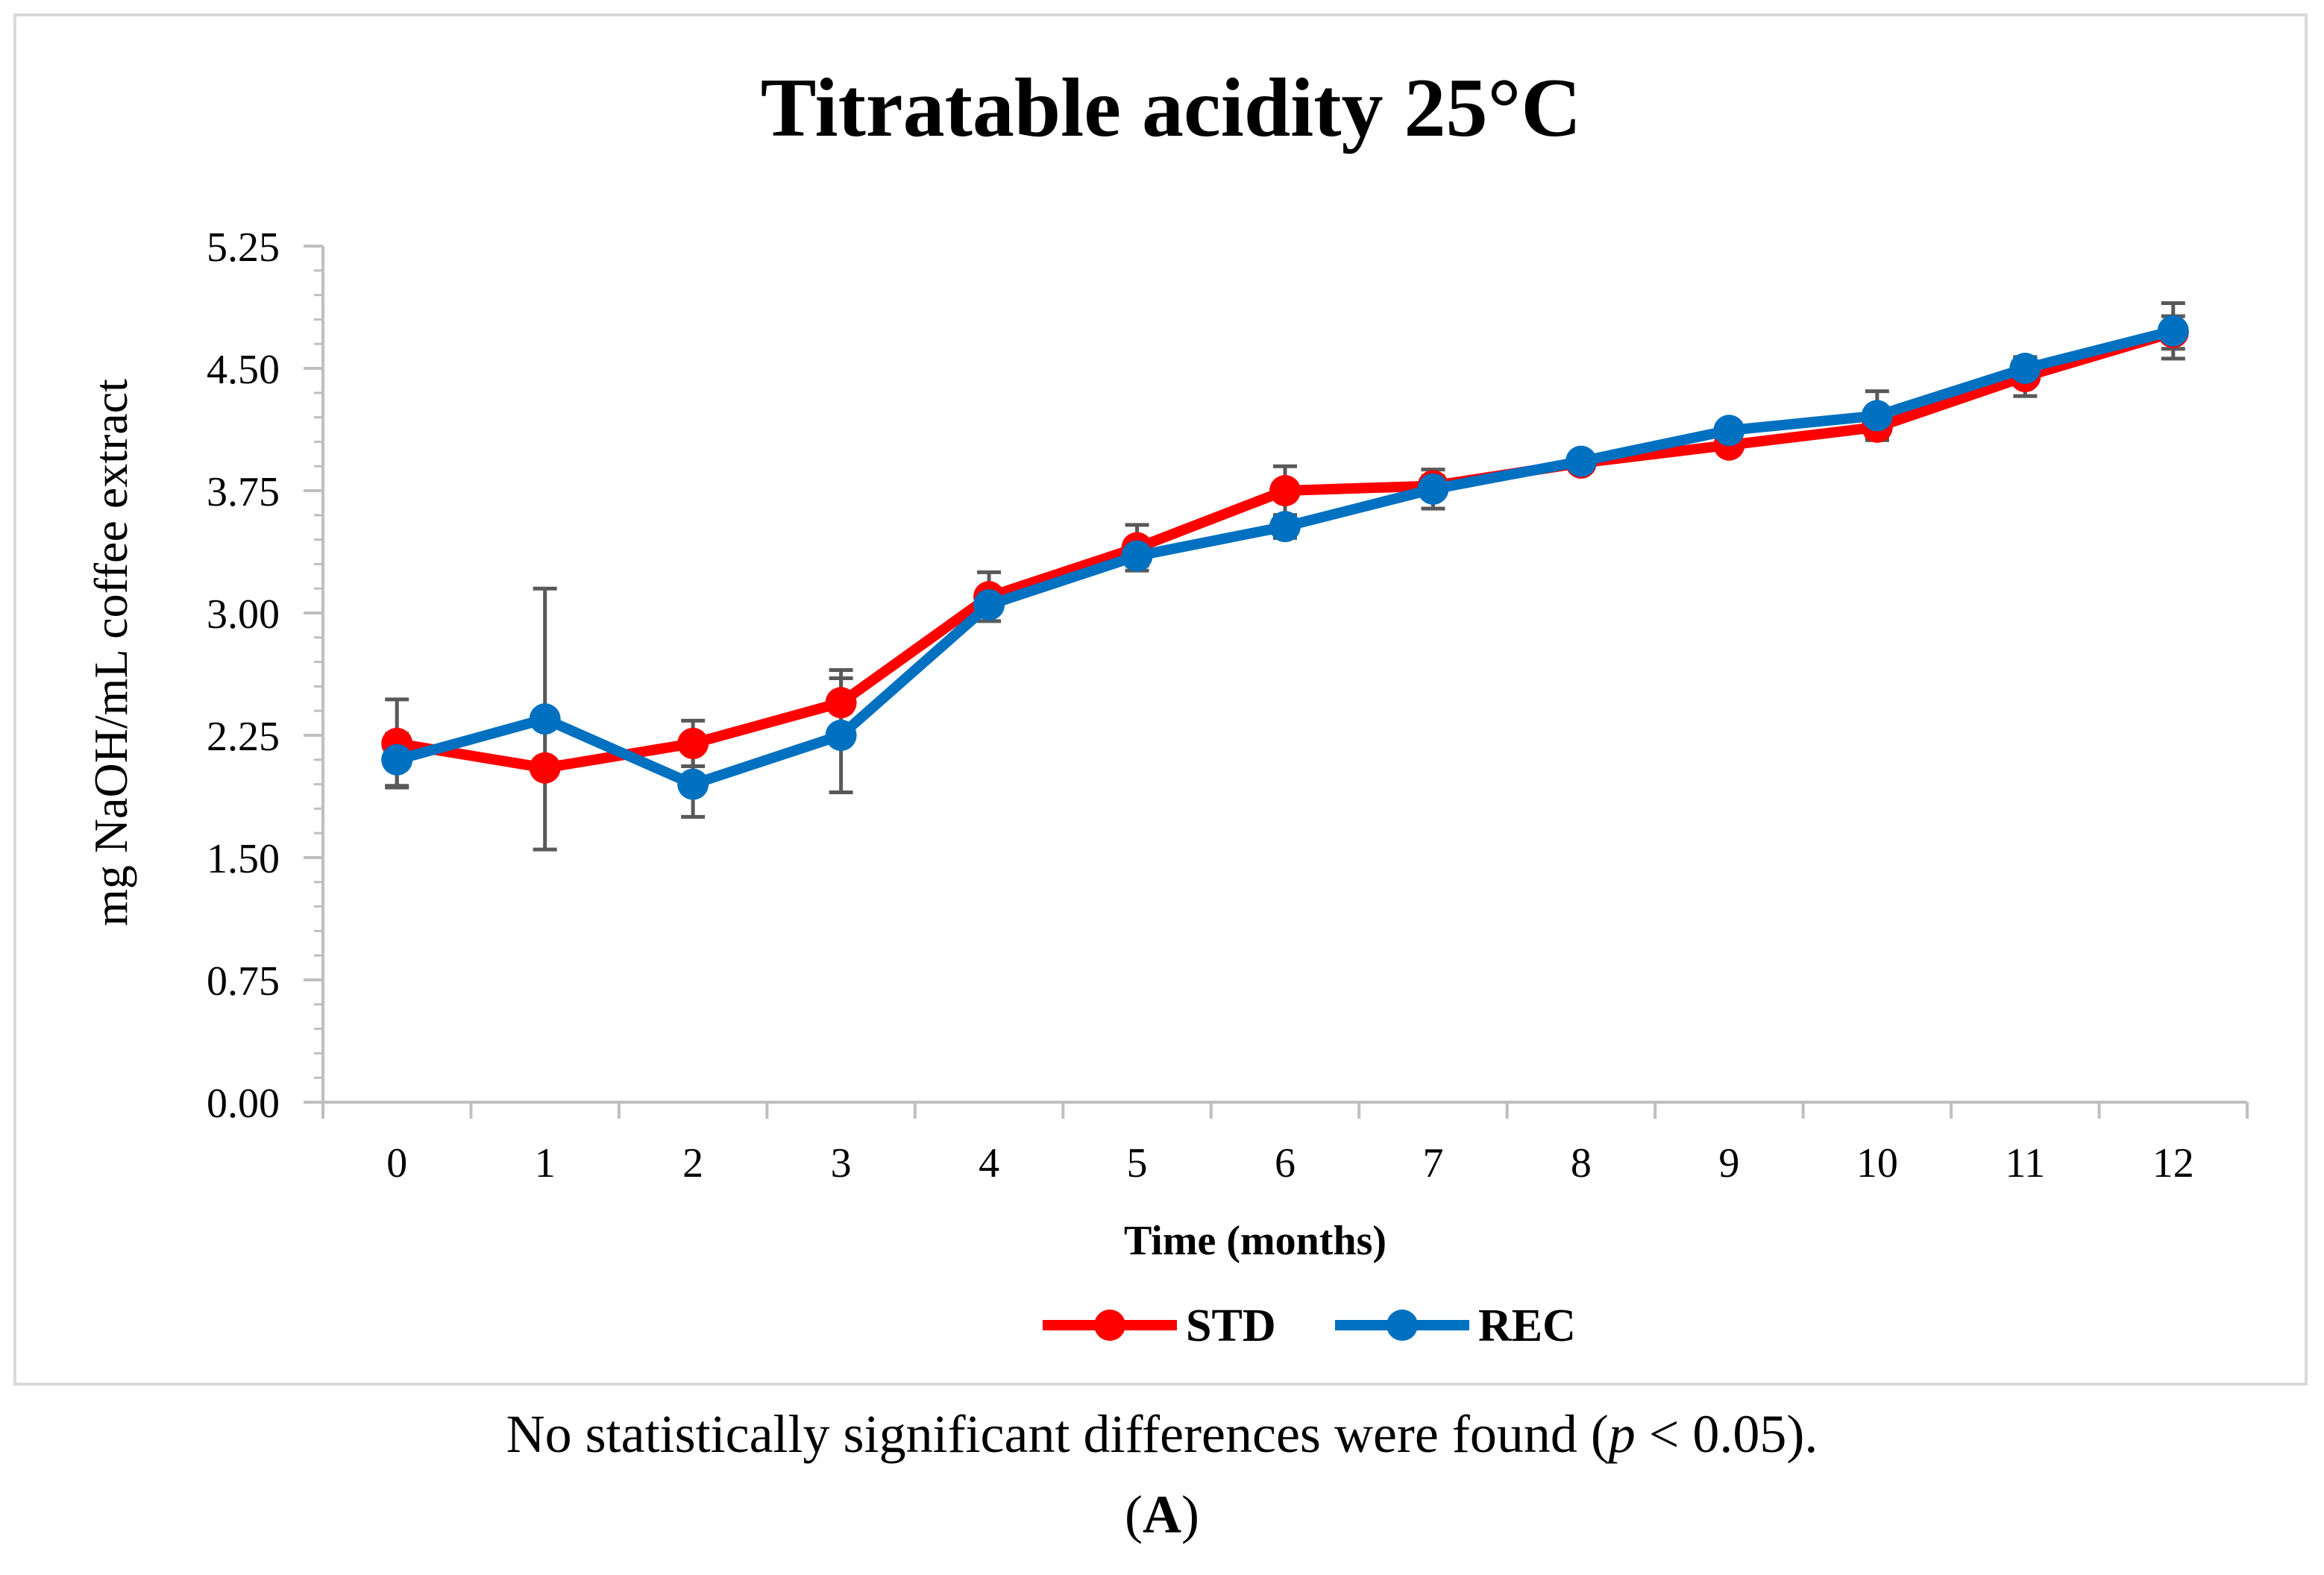 The width and height of the screenshot is (2324, 1575). Describe the element at coordinates (841, 1163) in the screenshot. I see `x-tick-label: 3` at that location.